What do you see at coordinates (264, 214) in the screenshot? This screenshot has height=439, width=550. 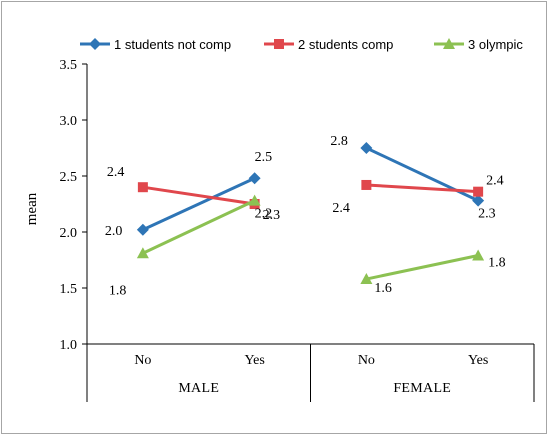 I see `data-label: 2.2` at bounding box center [264, 214].